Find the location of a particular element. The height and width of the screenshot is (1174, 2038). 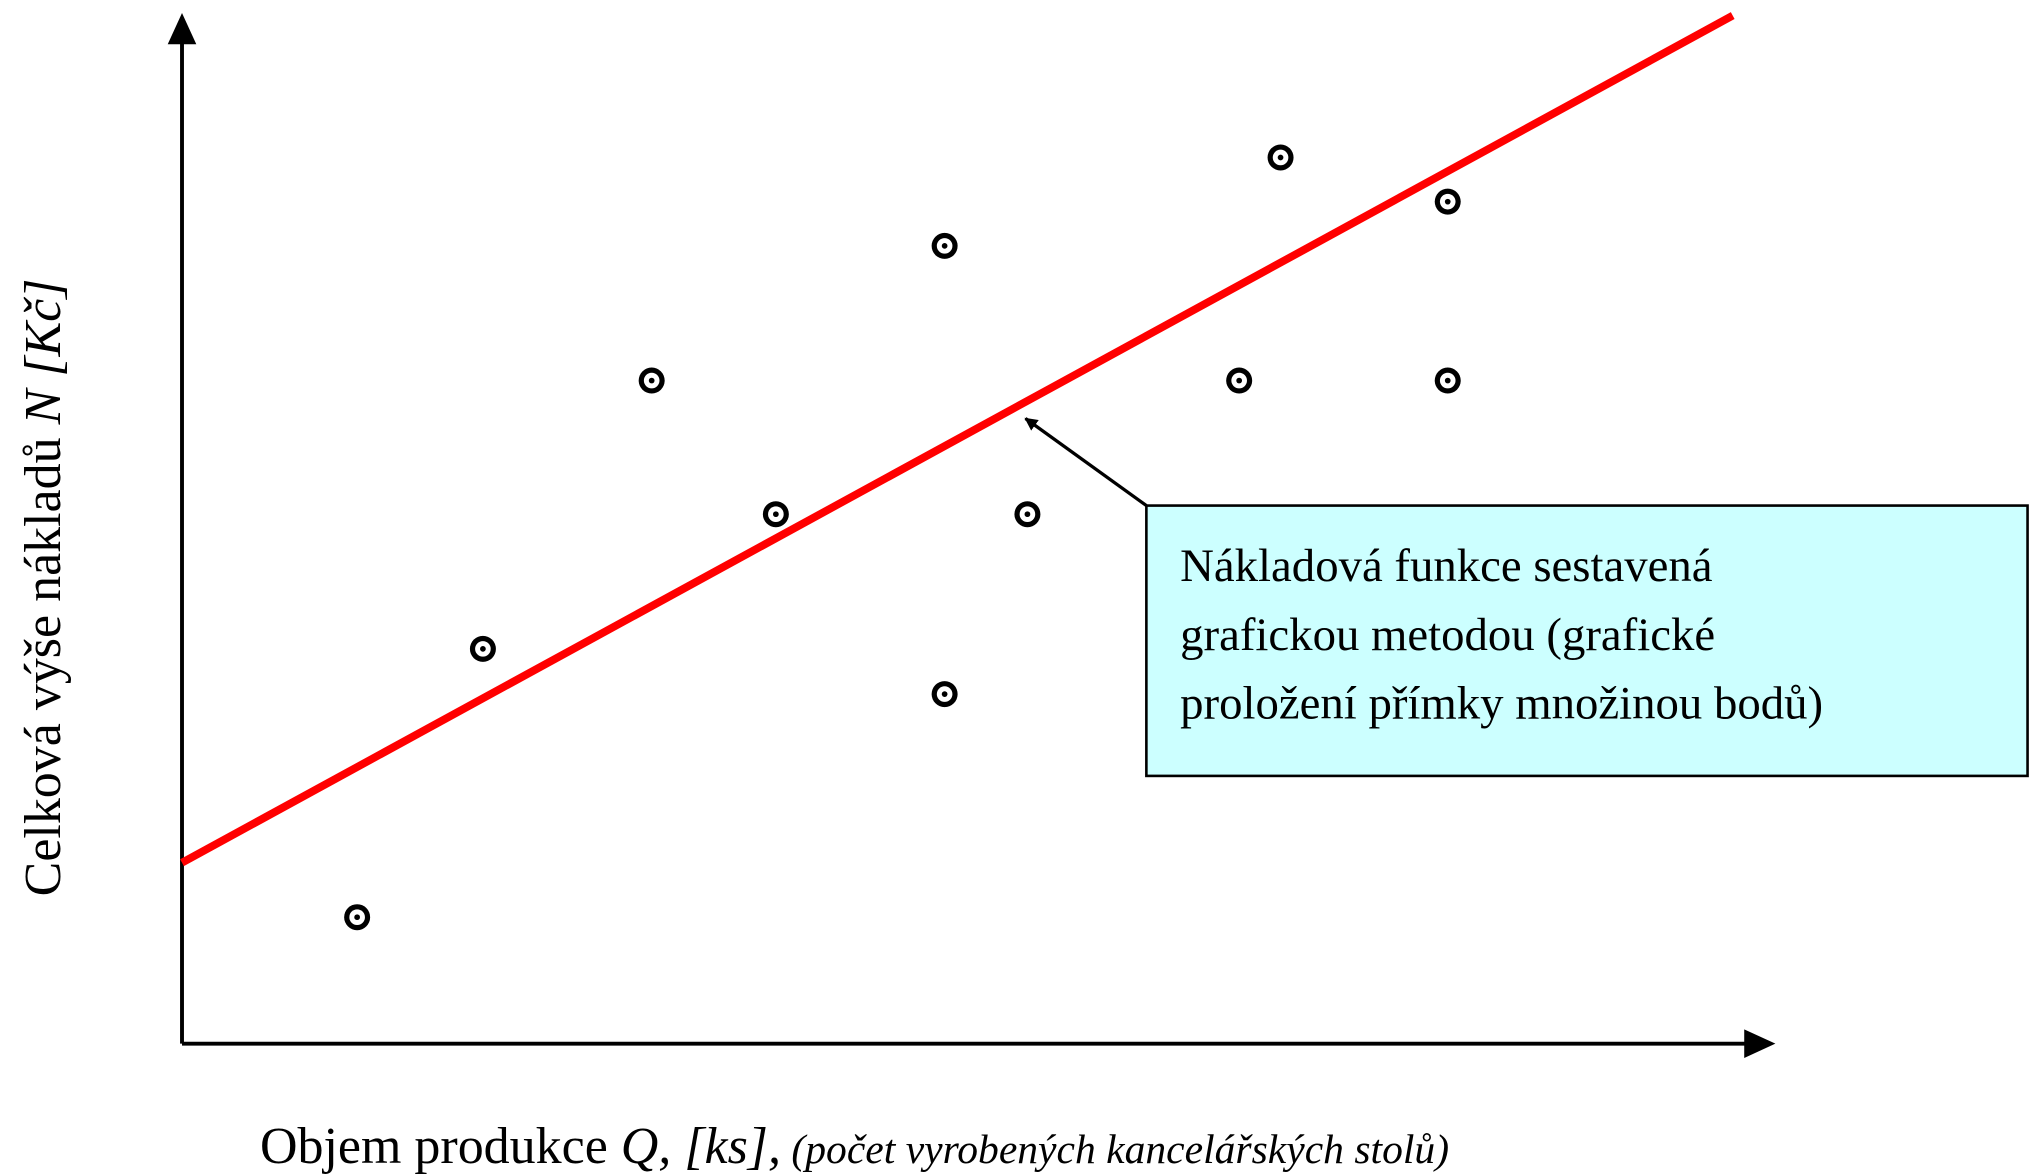

y-label-part: N [Kč] is located at coordinates (43, 352).